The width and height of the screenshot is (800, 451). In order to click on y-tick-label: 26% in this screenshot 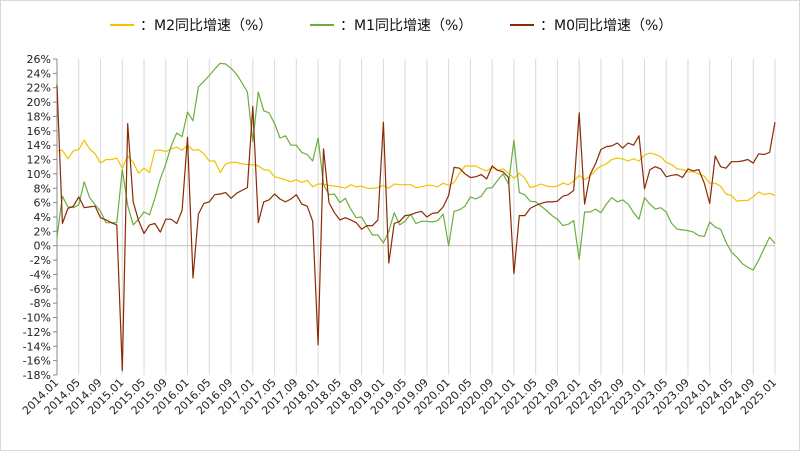, I will do `click(39, 59)`.